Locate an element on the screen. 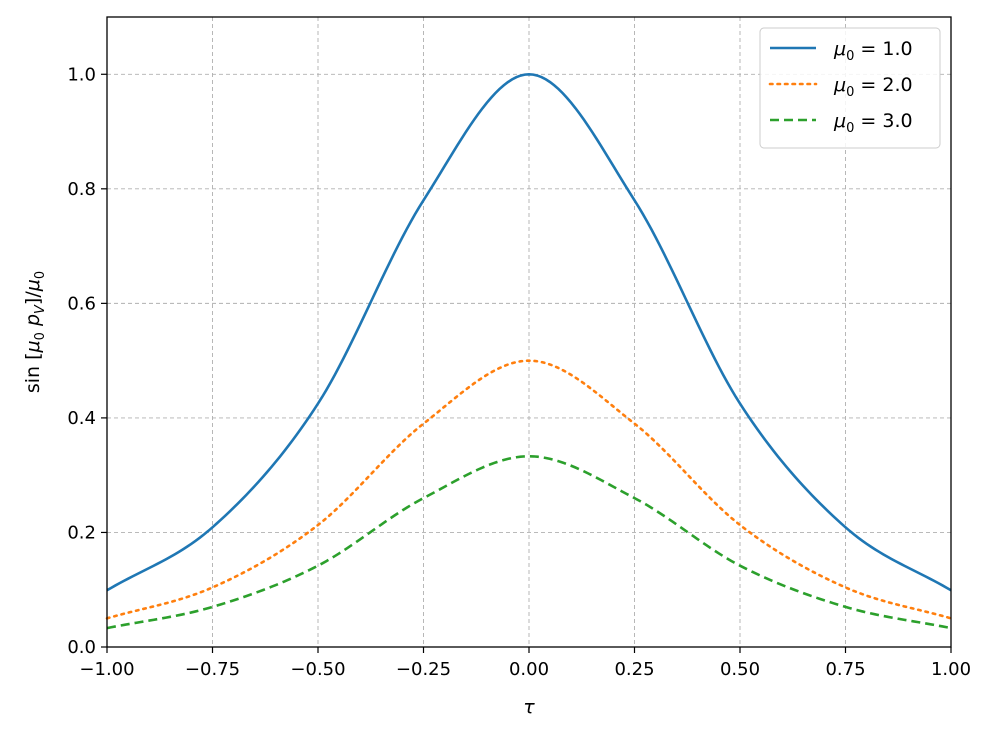 The width and height of the screenshot is (995, 736). y-tick-label: 1.0 is located at coordinates (81, 74).